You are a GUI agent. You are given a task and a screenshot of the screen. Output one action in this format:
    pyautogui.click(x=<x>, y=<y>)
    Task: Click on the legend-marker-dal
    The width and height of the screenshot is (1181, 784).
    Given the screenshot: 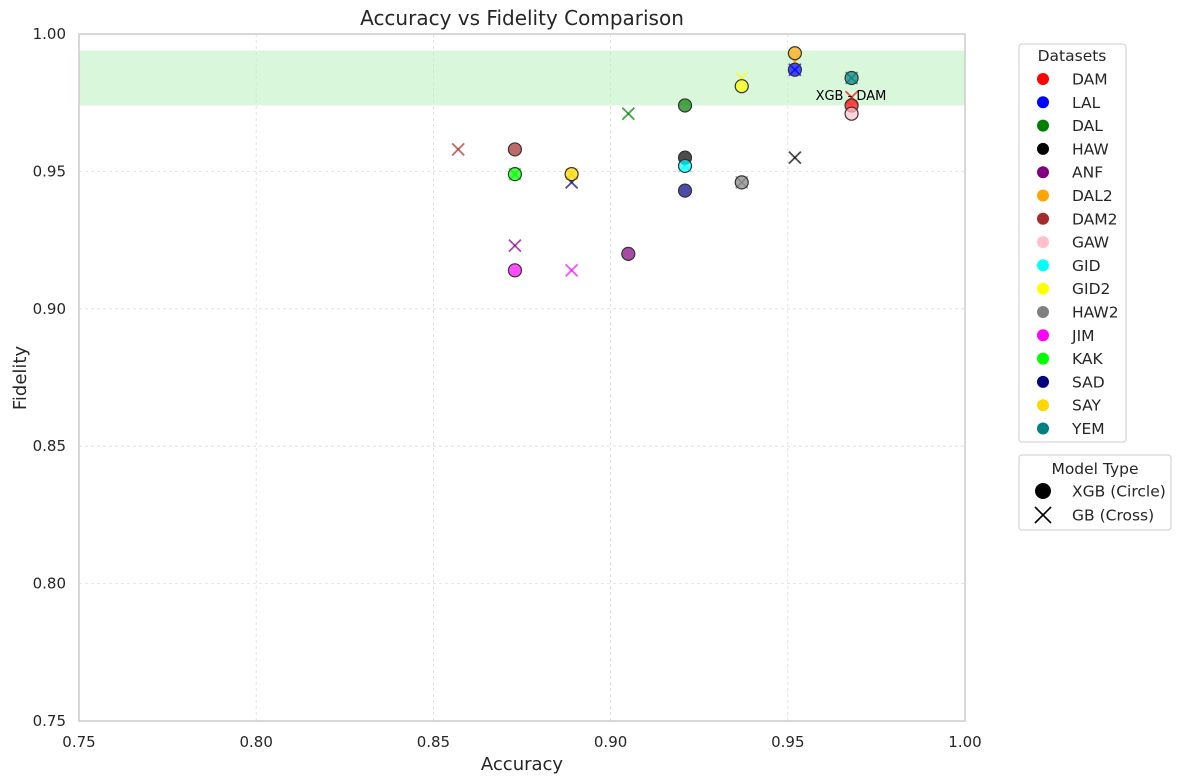 What is the action you would take?
    pyautogui.click(x=1043, y=125)
    